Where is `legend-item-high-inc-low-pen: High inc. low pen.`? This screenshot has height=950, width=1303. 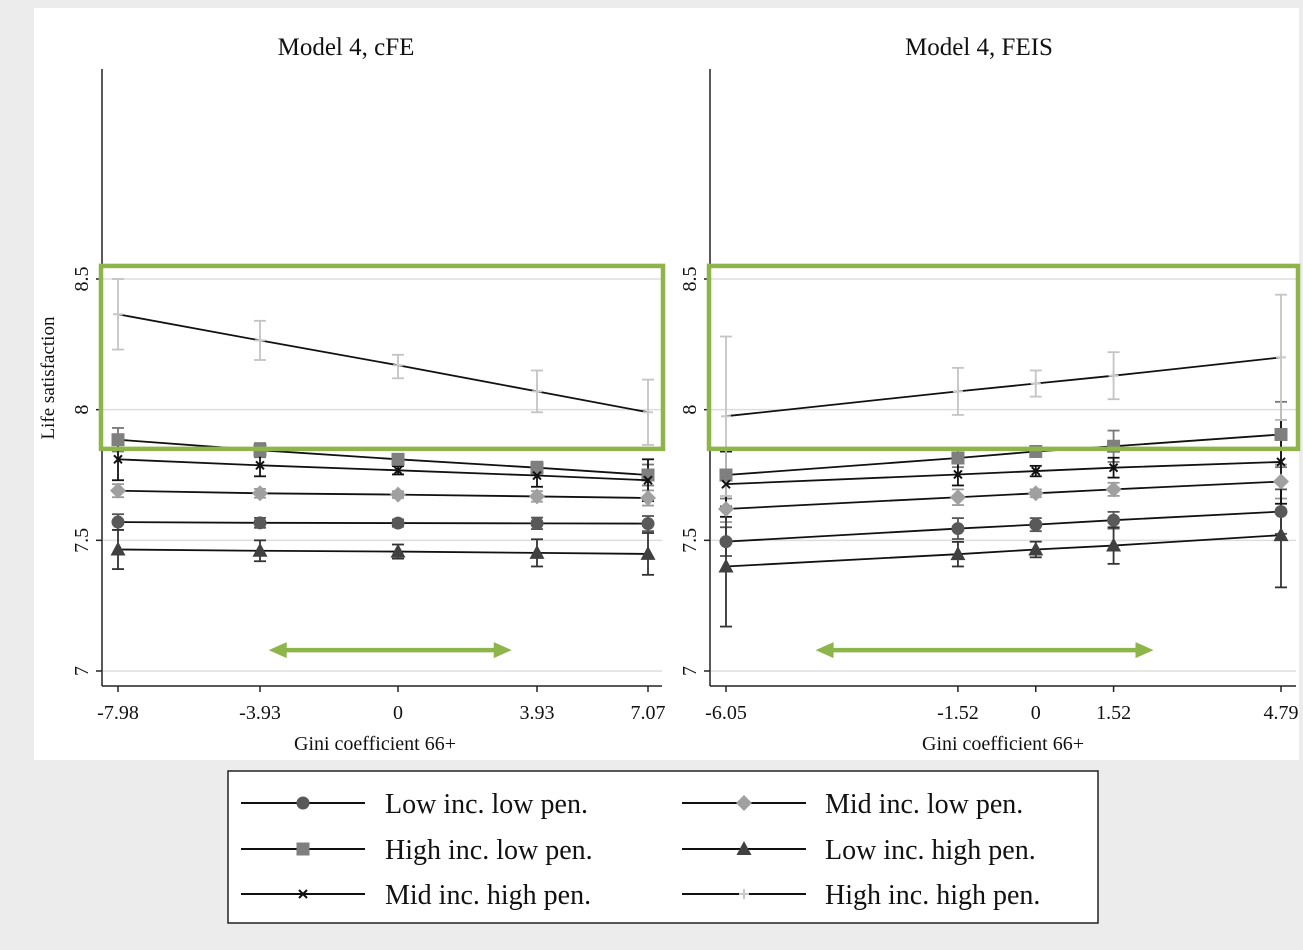 legend-item-high-inc-low-pen: High inc. low pen. is located at coordinates (417, 850).